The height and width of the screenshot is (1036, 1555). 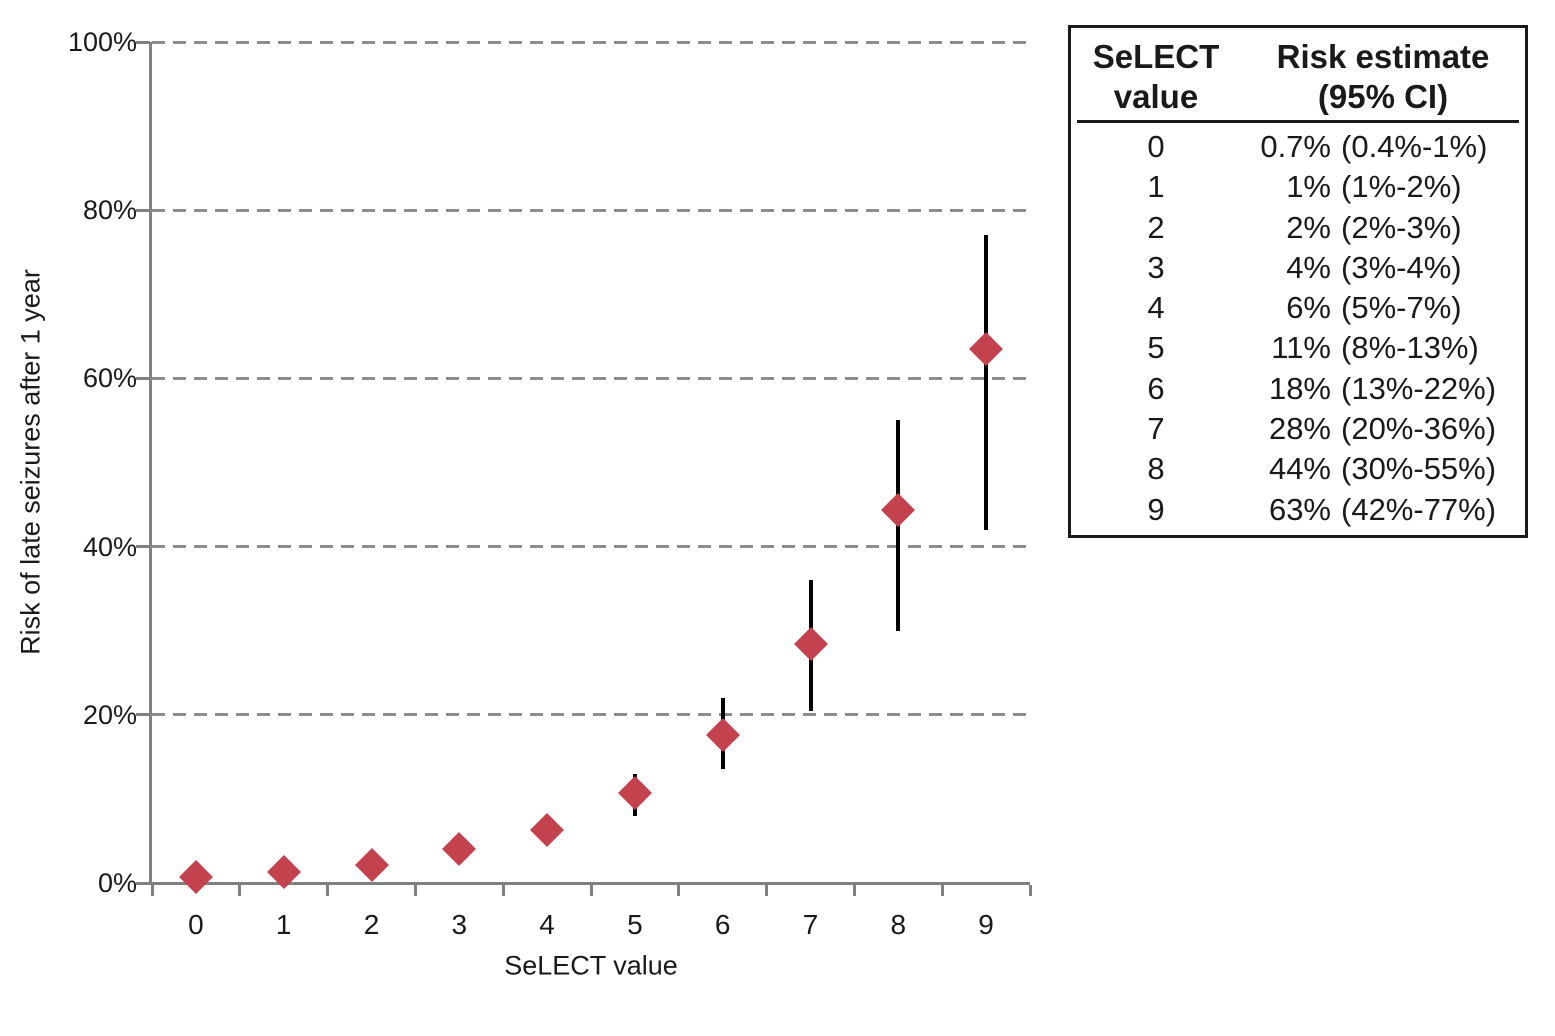 What do you see at coordinates (591, 715) in the screenshot?
I see `gridline-20pct` at bounding box center [591, 715].